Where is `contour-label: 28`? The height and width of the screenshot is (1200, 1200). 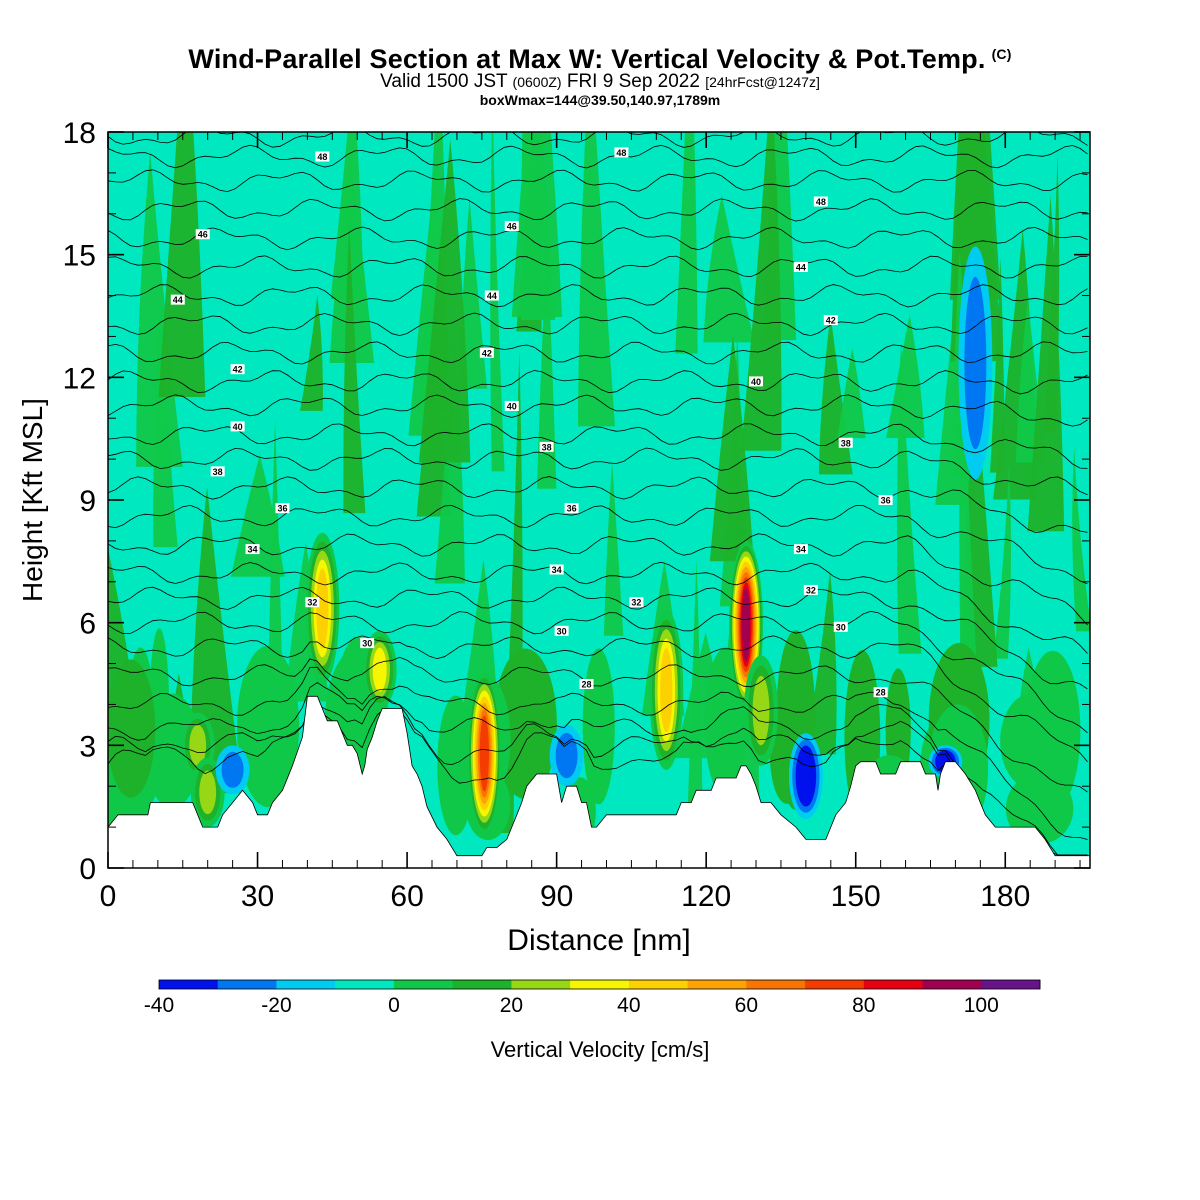 contour-label: 28 is located at coordinates (587, 685).